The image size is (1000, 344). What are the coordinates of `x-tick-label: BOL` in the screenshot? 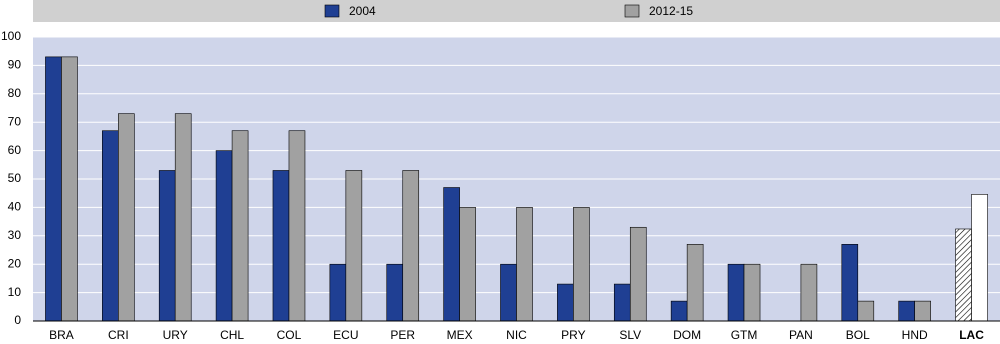 It's located at (858, 335).